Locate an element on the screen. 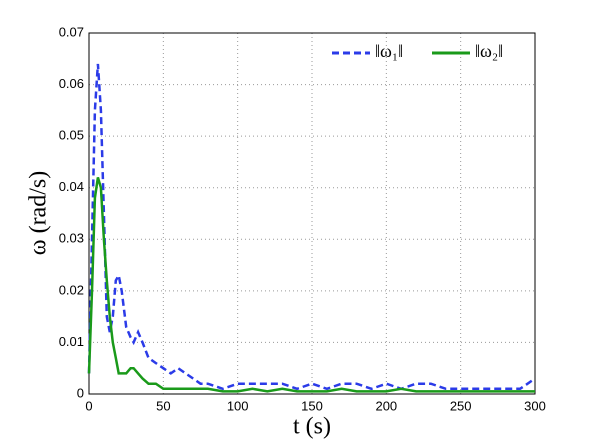 The image size is (589, 443). x-axis-label: t (s) is located at coordinates (312, 427).